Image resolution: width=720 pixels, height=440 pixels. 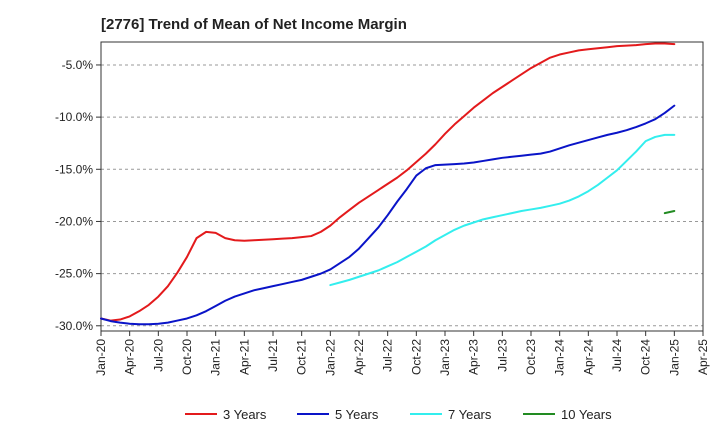 What do you see at coordinates (357, 414) in the screenshot?
I see `legend-label: 5 Years` at bounding box center [357, 414].